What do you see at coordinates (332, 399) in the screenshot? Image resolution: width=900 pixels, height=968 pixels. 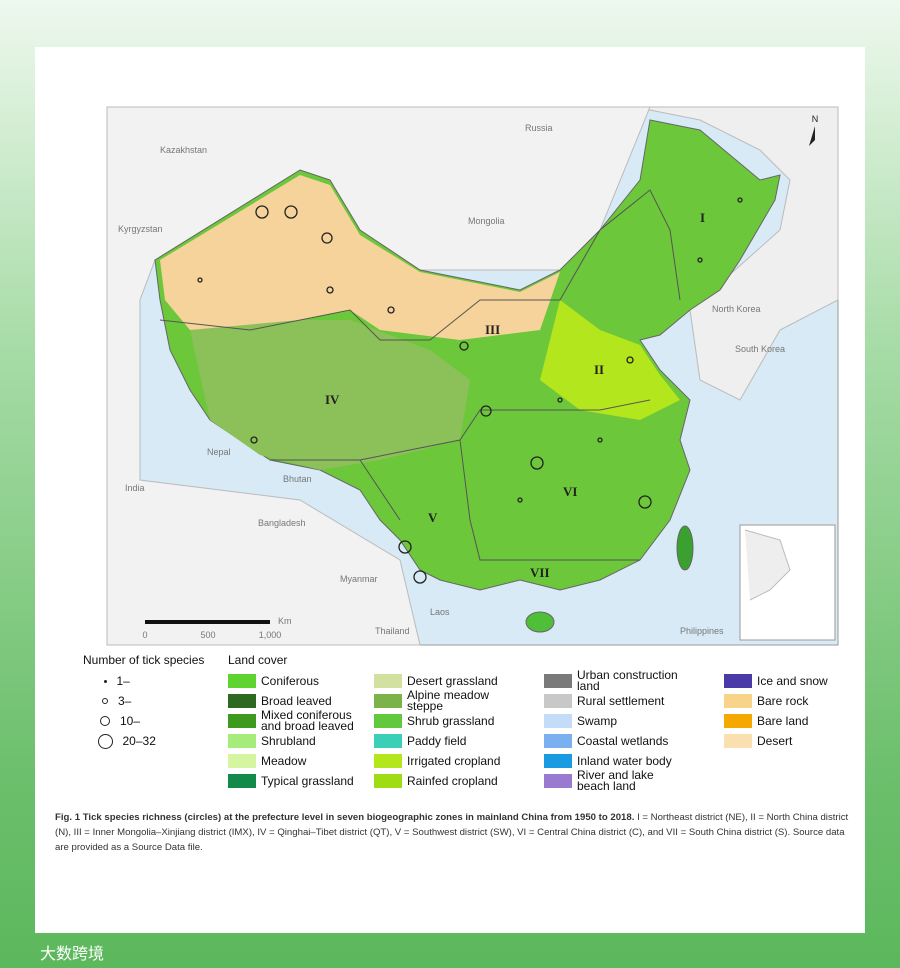 I see `zone-label: IV` at bounding box center [332, 399].